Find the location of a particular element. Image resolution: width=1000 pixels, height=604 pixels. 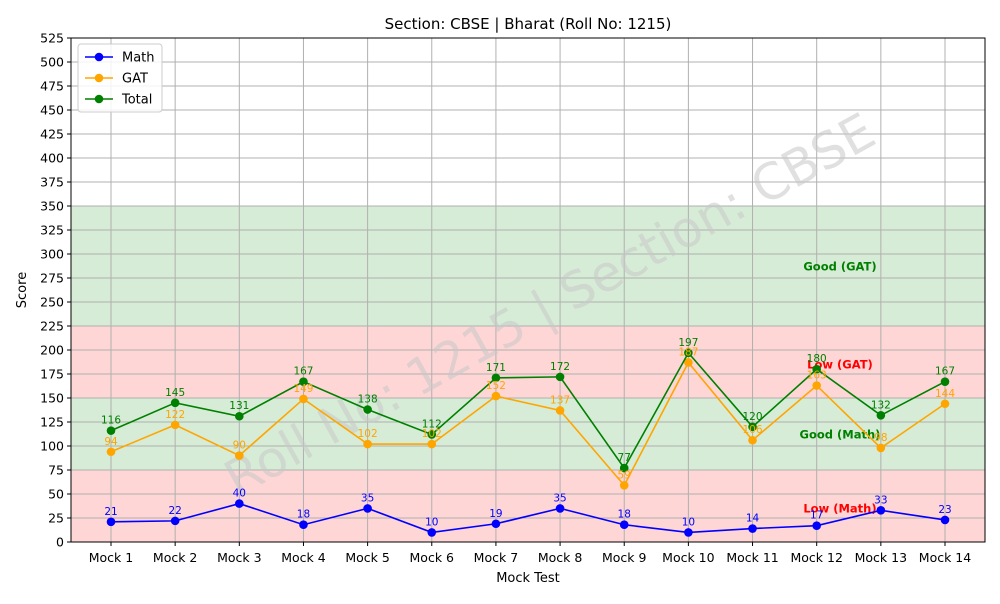

data-label-total: 171 is located at coordinates (496, 368).